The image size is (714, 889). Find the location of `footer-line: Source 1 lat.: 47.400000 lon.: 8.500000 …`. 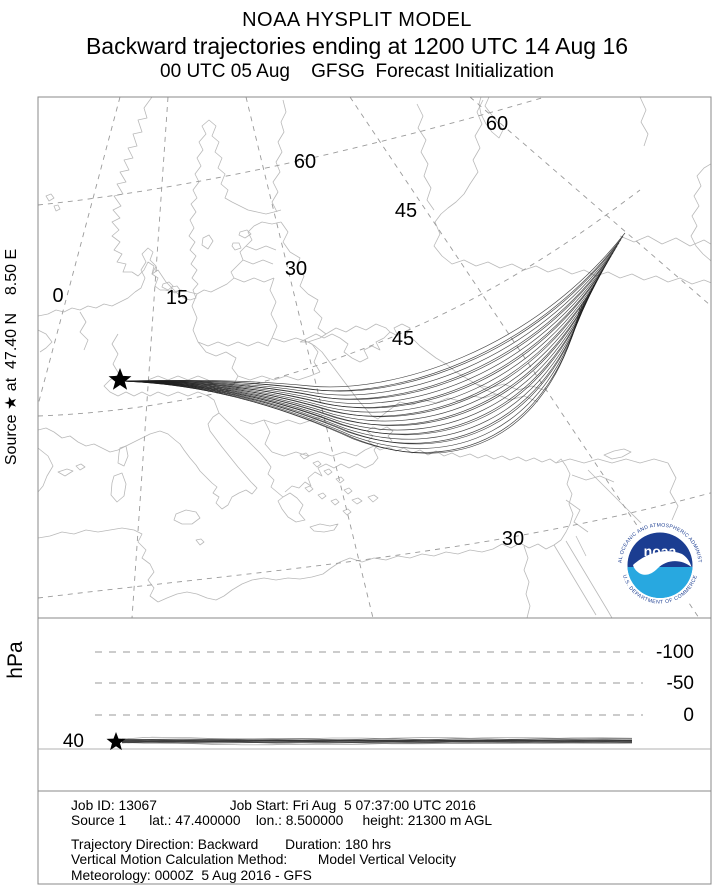

footer-line: Source 1 lat.: 47.400000 lon.: 8.500000 … is located at coordinates (282, 821).